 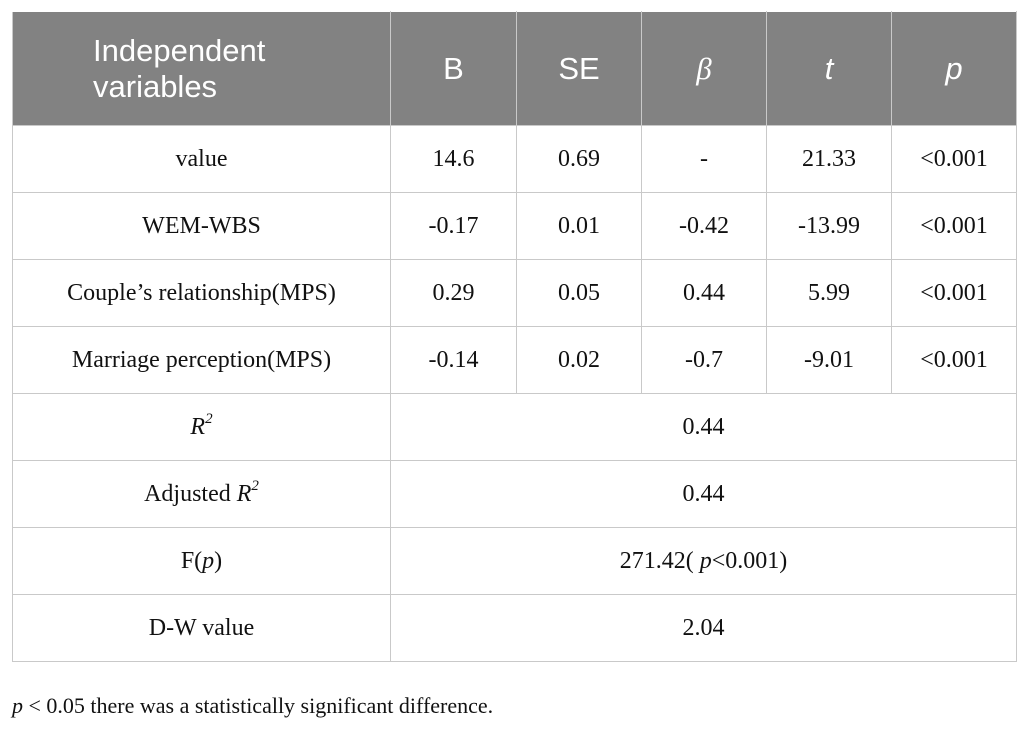 I want to click on b-cell: 0.29, so click(x=453, y=293).